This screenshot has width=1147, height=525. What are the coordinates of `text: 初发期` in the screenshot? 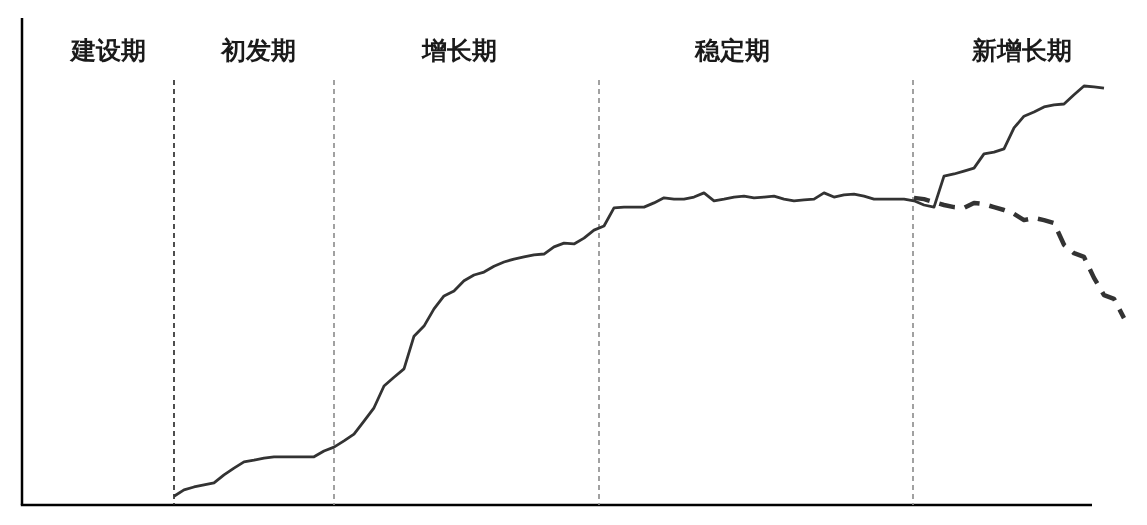 It's located at (257, 50).